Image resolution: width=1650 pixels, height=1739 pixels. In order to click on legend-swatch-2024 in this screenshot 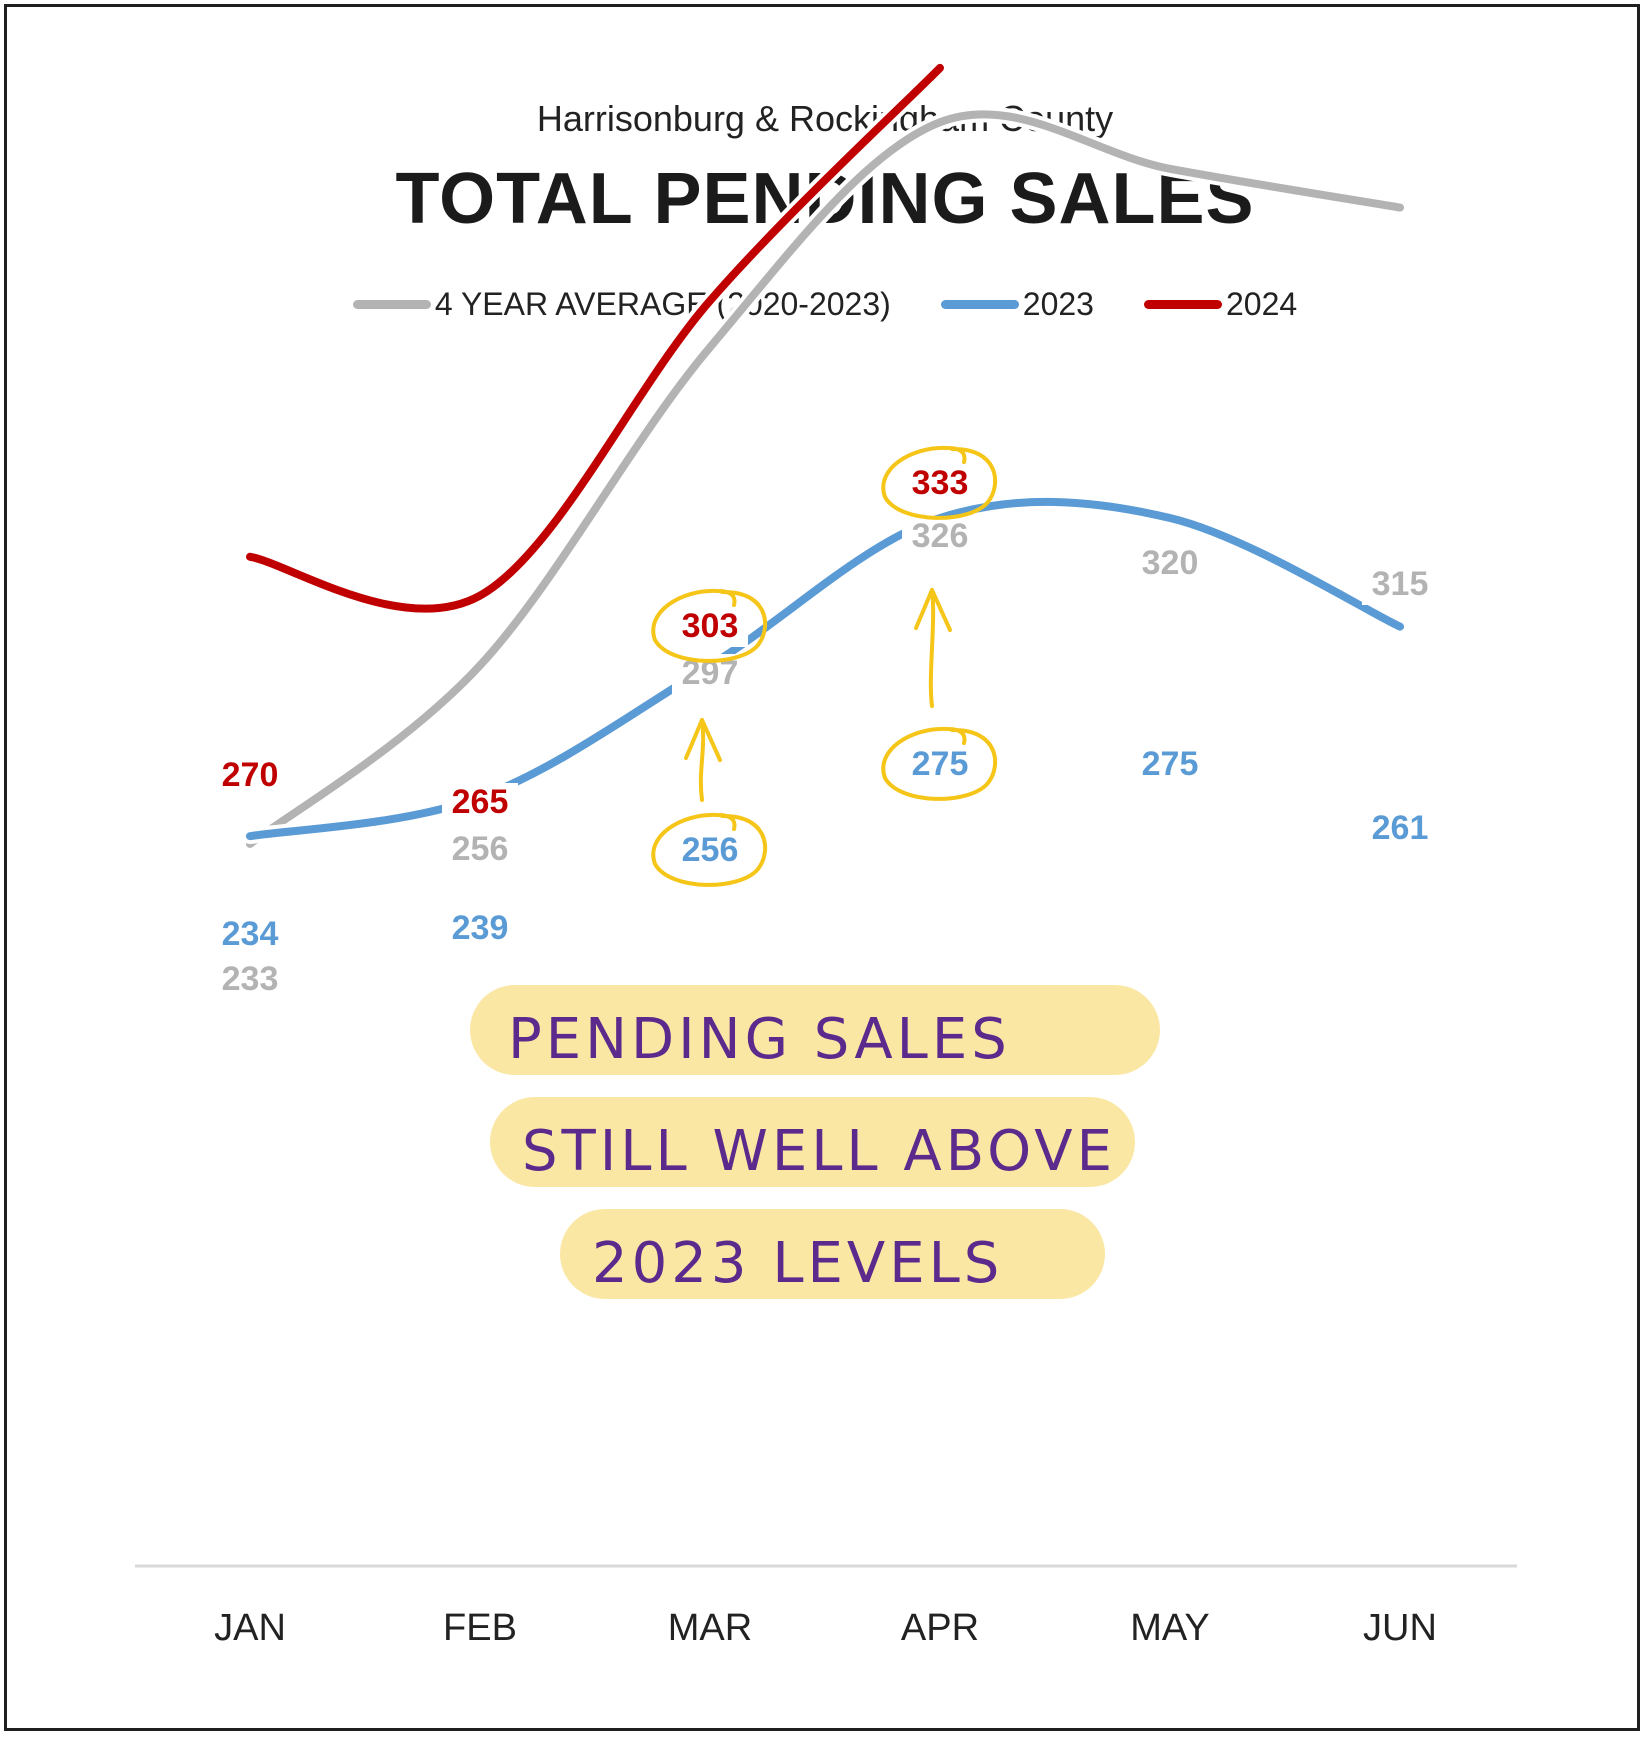, I will do `click(1182, 304)`.